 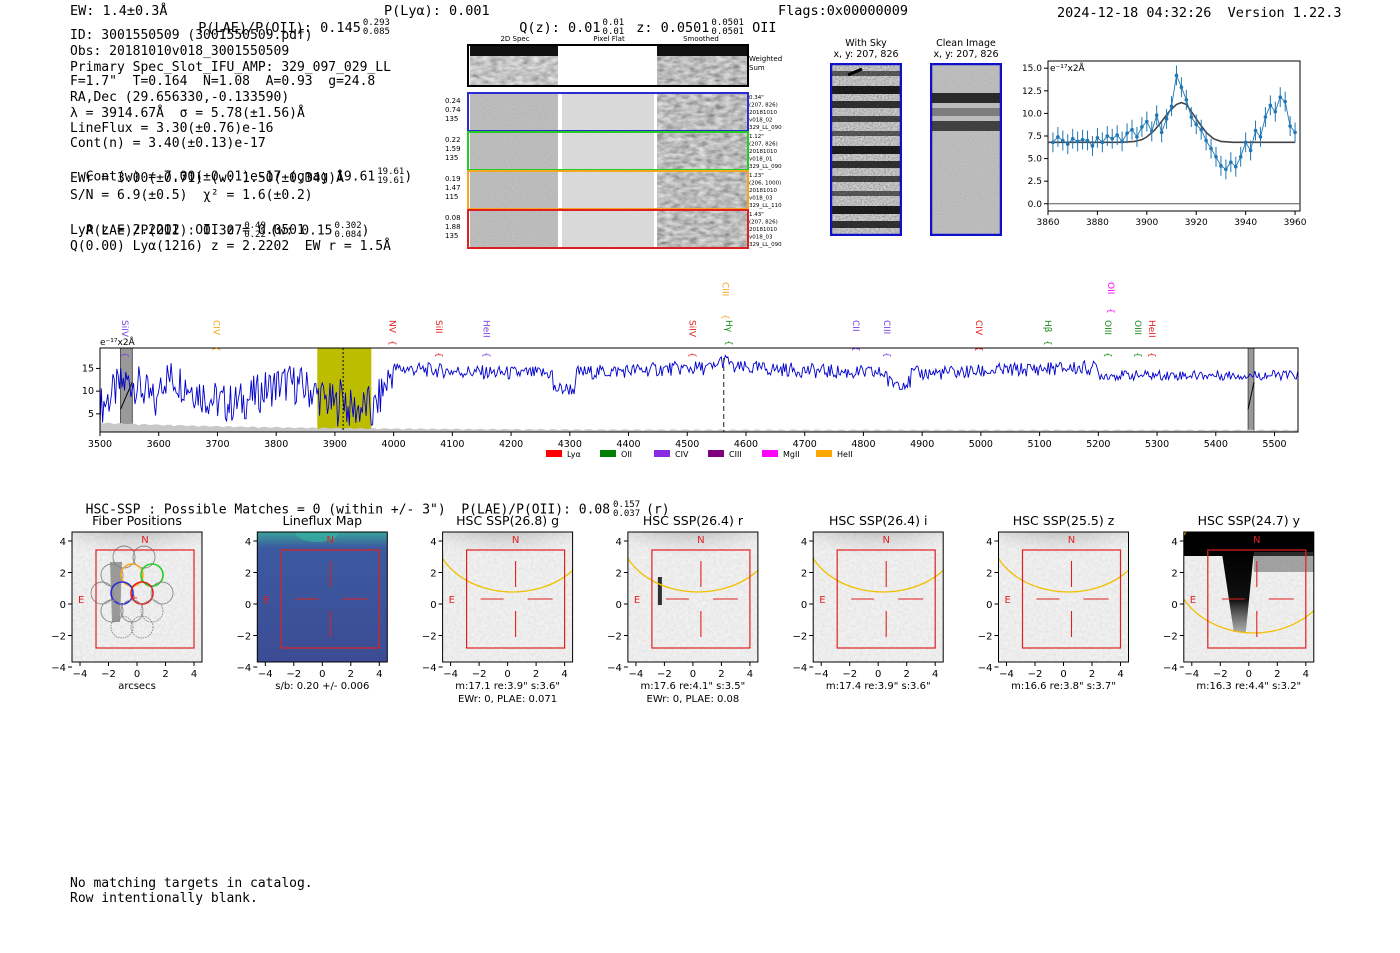 I want to click on zoom-ytick-label: 15.0, so click(x=1032, y=69).